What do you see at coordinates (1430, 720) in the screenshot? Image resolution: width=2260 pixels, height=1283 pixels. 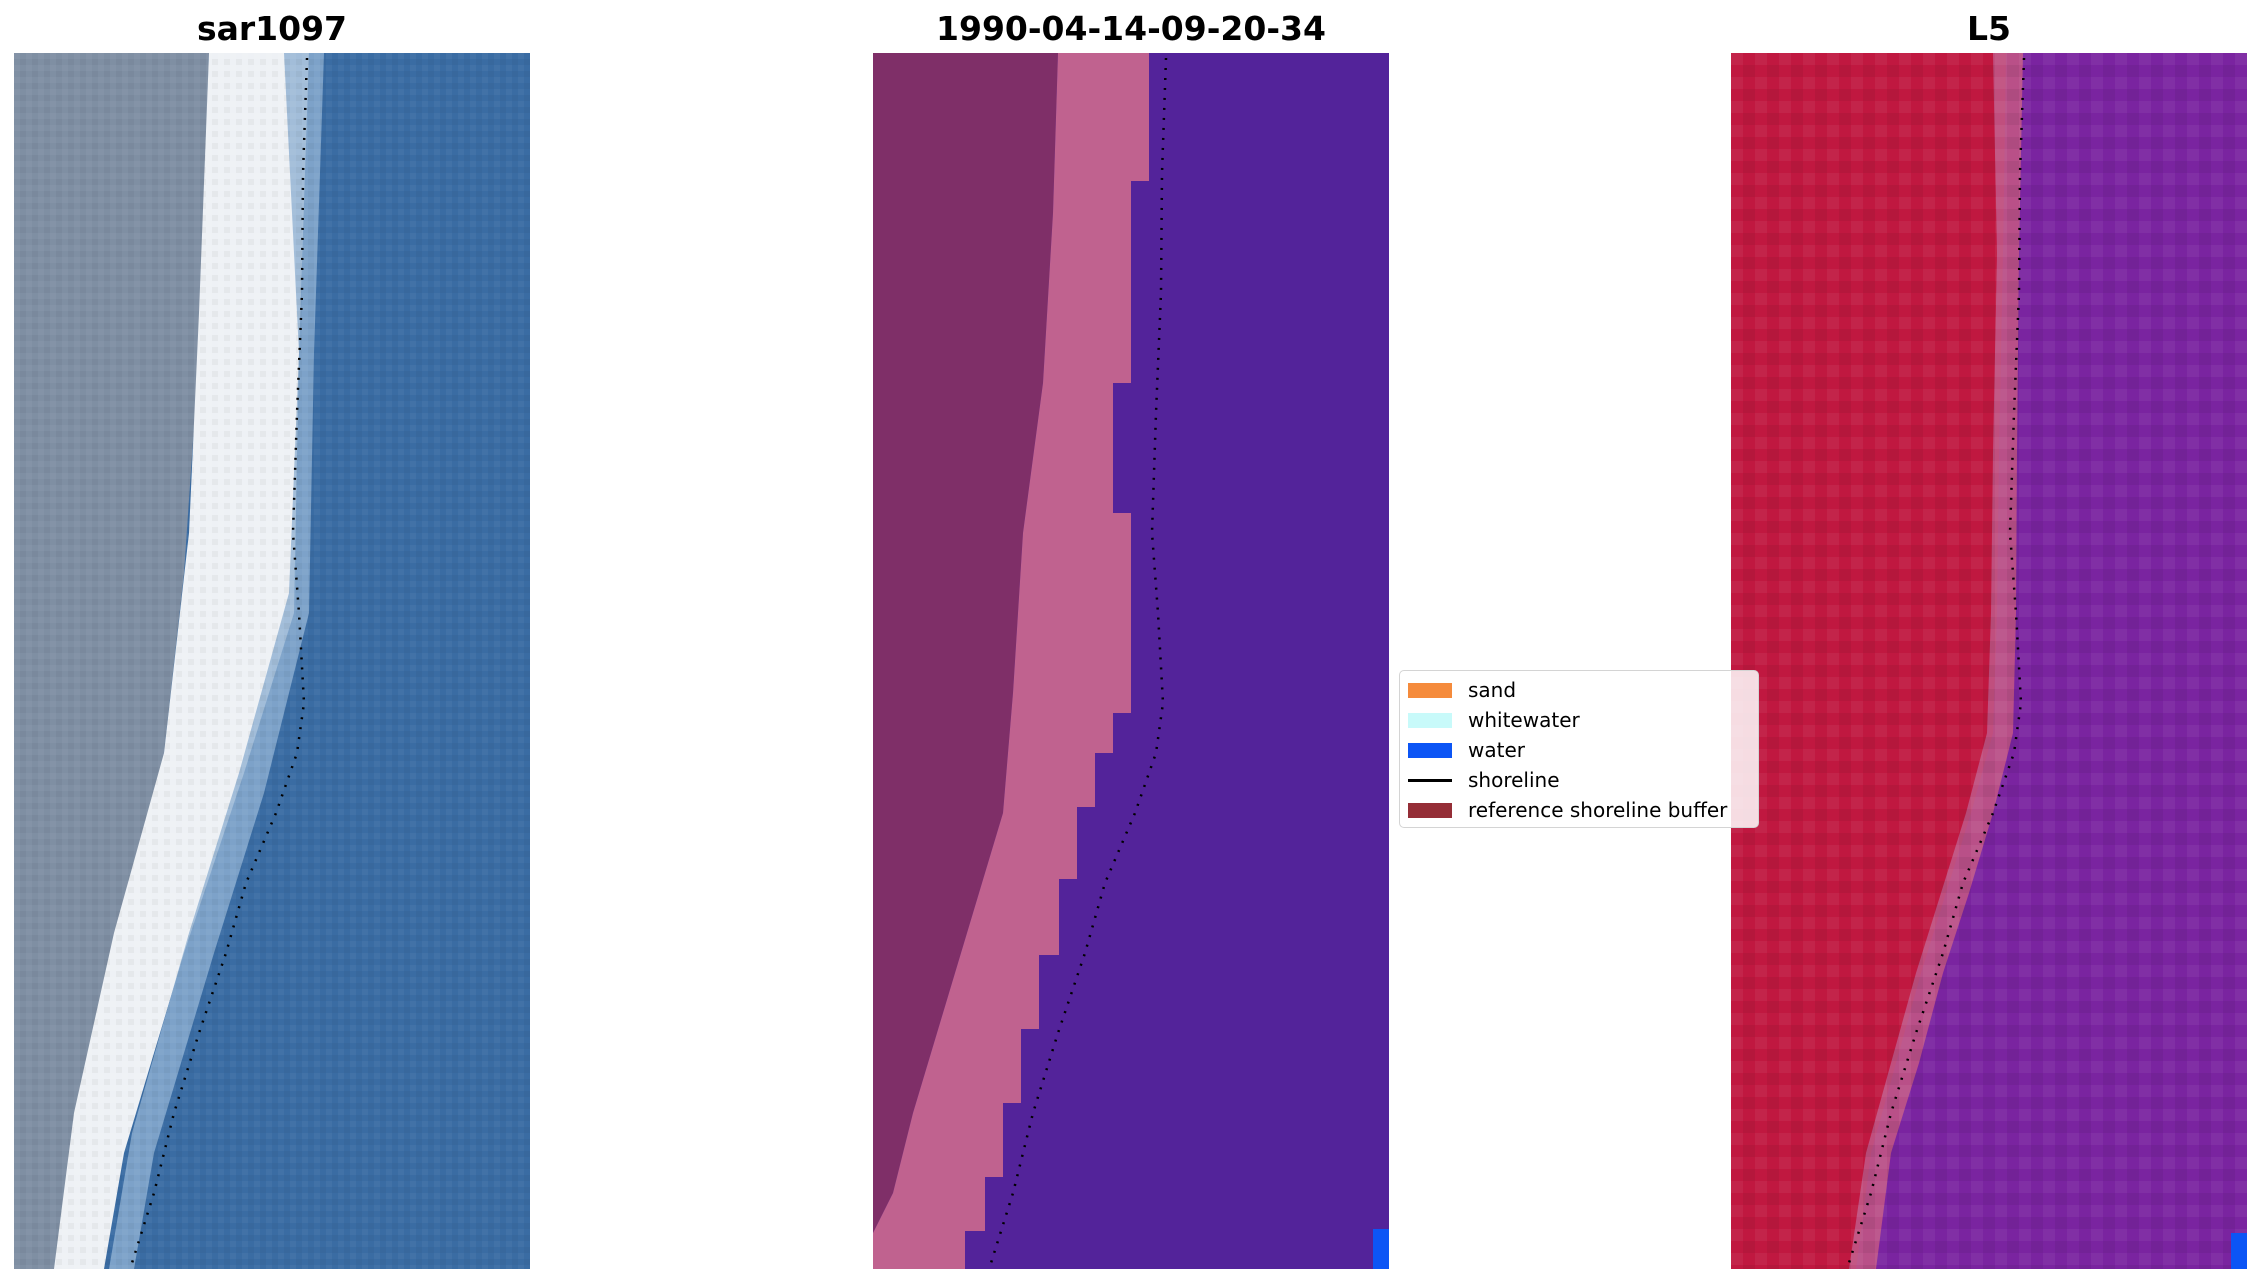 I see `whitewater-swatch` at bounding box center [1430, 720].